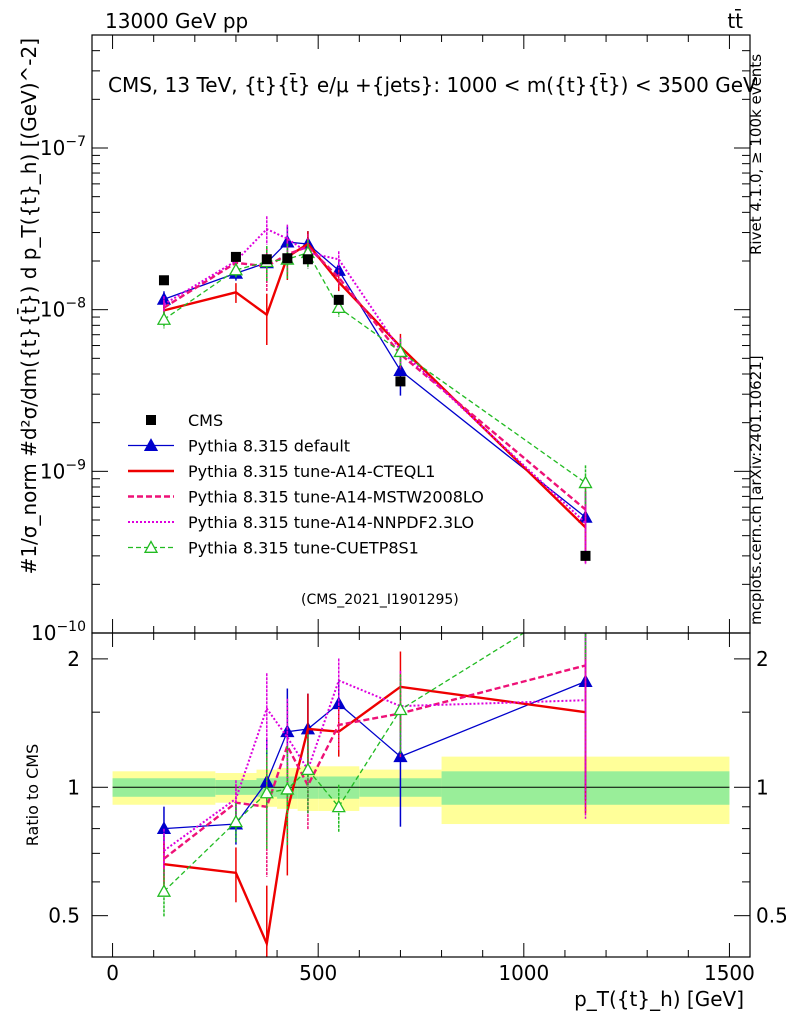  I want to click on header-left: 13000 GeV pp, so click(176, 21).